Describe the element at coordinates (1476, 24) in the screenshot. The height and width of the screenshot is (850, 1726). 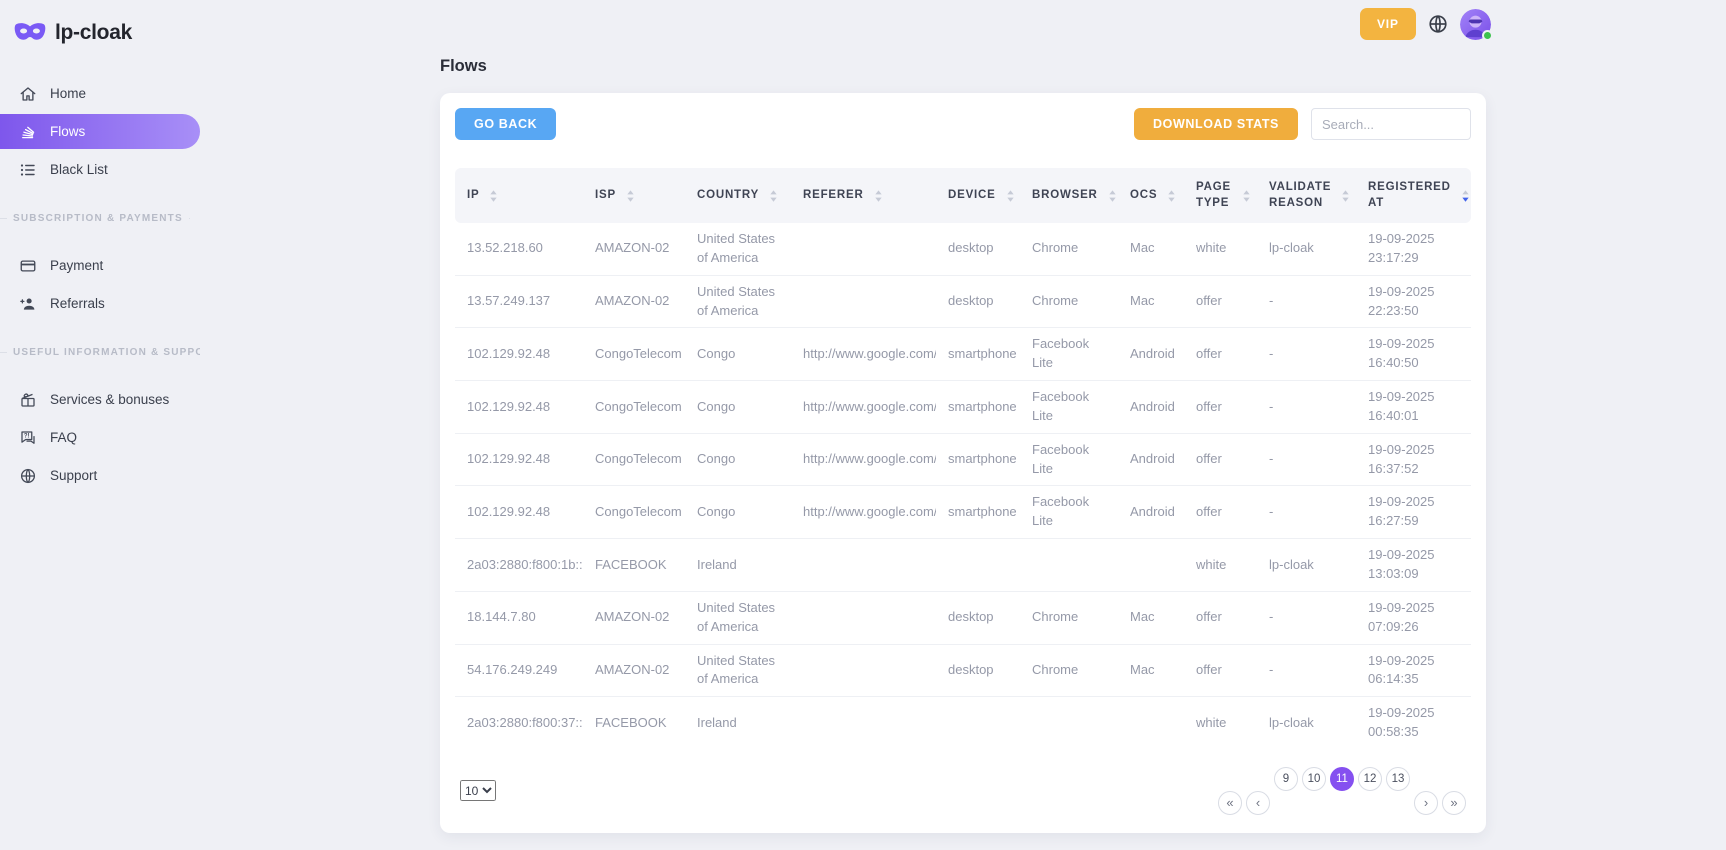
I see `avatar` at that location.